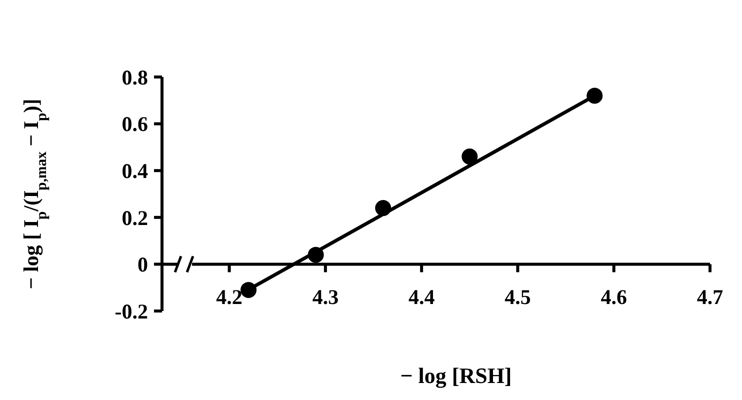 This screenshot has height=400, width=742. What do you see at coordinates (143, 264) in the screenshot?
I see `y-tick-label: 0` at bounding box center [143, 264].